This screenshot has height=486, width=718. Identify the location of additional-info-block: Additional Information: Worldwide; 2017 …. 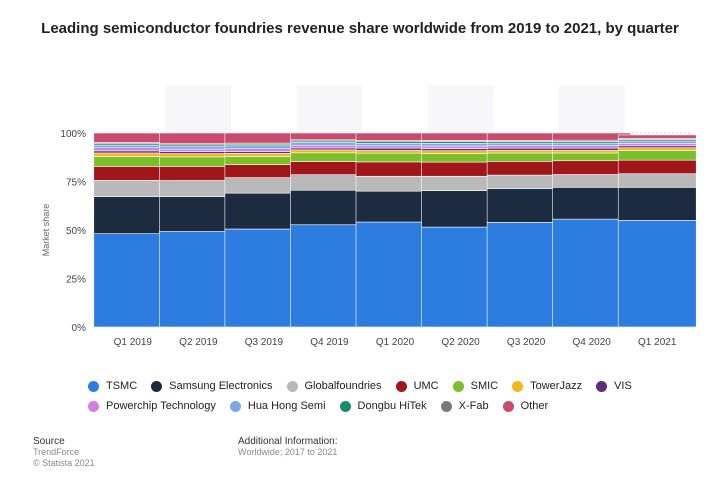
(288, 447).